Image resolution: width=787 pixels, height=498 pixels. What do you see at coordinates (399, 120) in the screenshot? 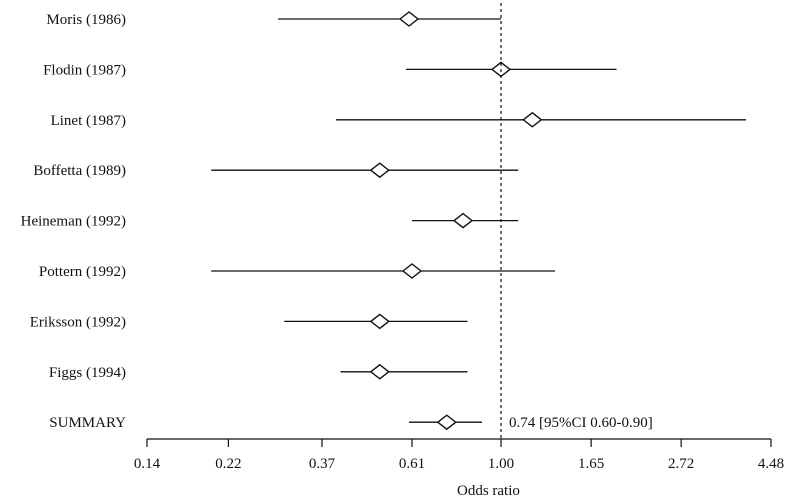
I see `study-row: Linet (1987)` at bounding box center [399, 120].